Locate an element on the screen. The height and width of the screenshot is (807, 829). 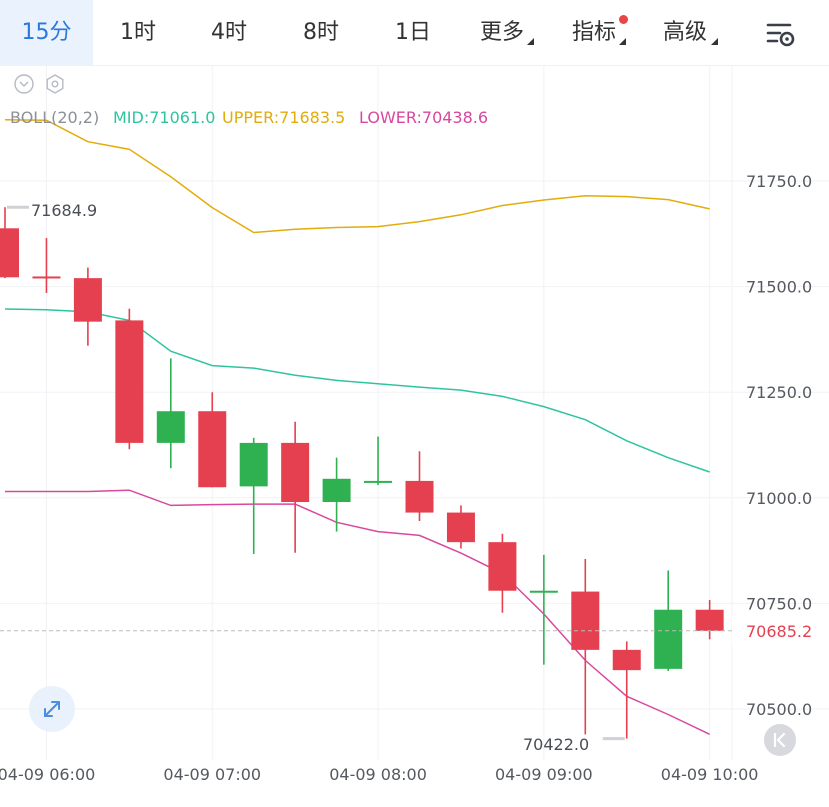
boll-mid-label: MID:71061.0 is located at coordinates (164, 117).